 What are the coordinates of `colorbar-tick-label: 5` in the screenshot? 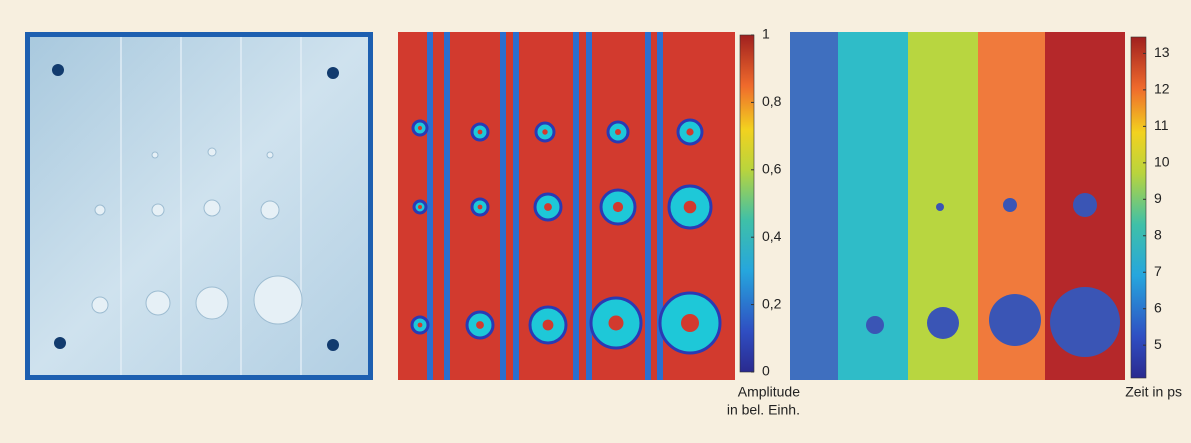 It's located at (1158, 344).